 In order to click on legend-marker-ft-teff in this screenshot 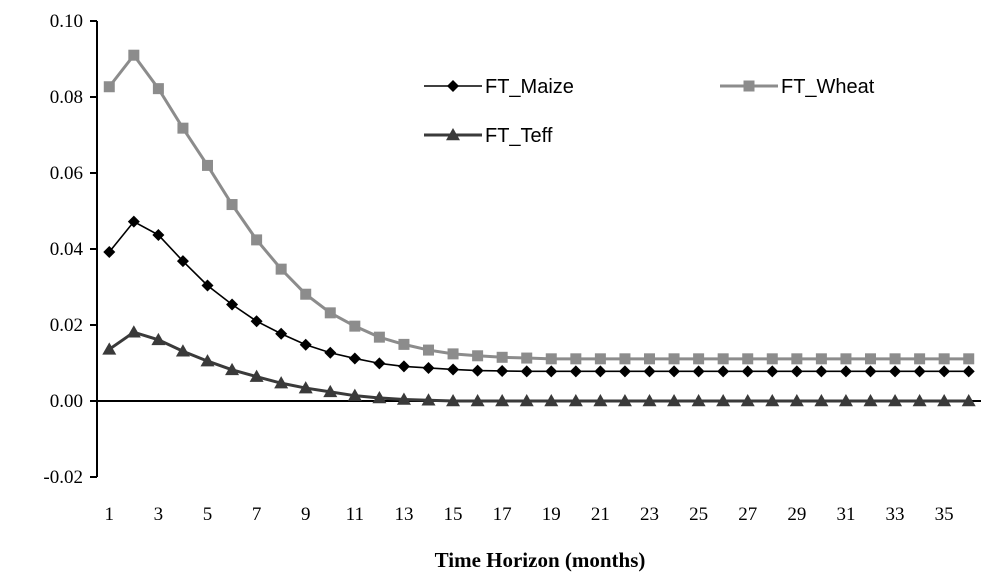, I will do `click(453, 134)`.